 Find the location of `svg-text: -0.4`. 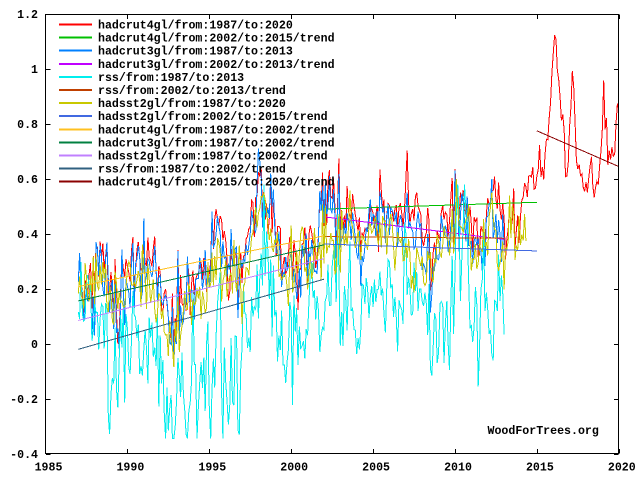

svg-text: -0.4 is located at coordinates (24, 455).